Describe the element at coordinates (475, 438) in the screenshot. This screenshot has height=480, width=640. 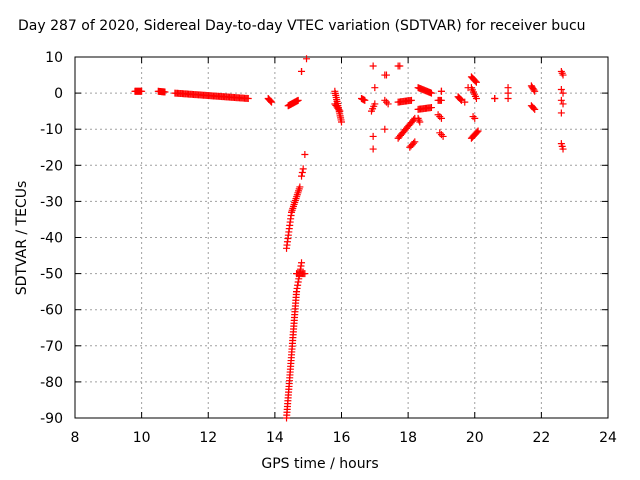
I see `x-tick-label: 20` at that location.